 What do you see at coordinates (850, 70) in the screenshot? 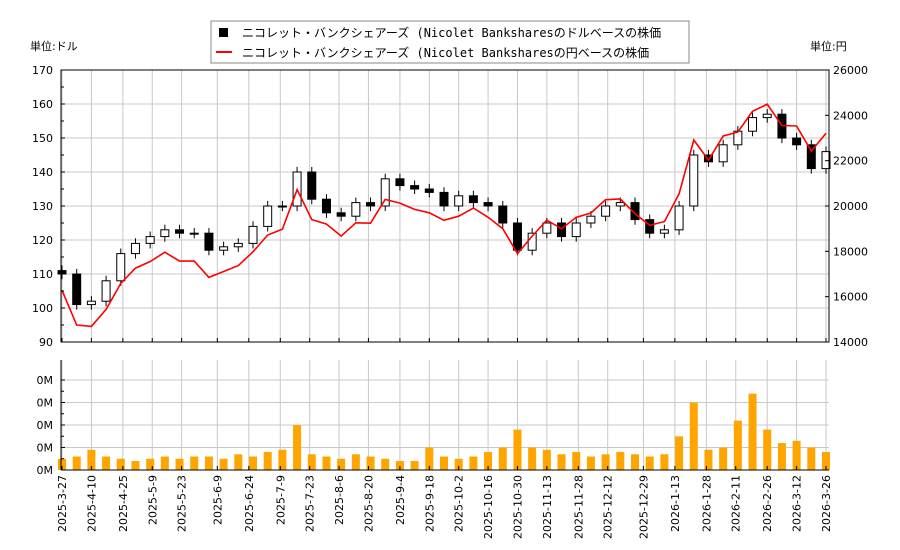
I see `y-tick-label-right: 26000` at bounding box center [850, 70].